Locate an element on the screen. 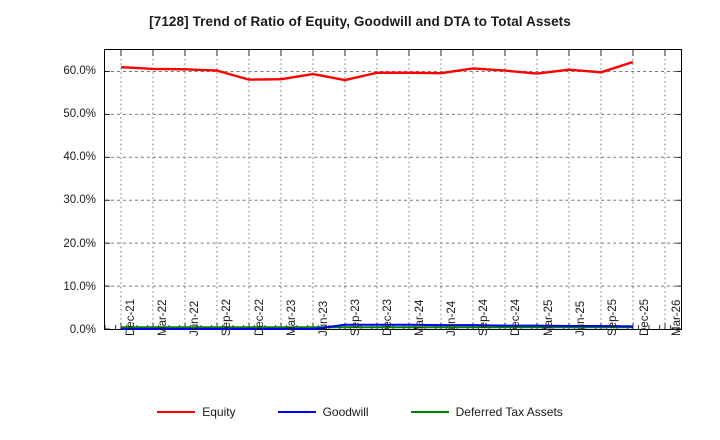  chart-legend: Equity Goodwill Deferred Tax Assets is located at coordinates (360, 412).